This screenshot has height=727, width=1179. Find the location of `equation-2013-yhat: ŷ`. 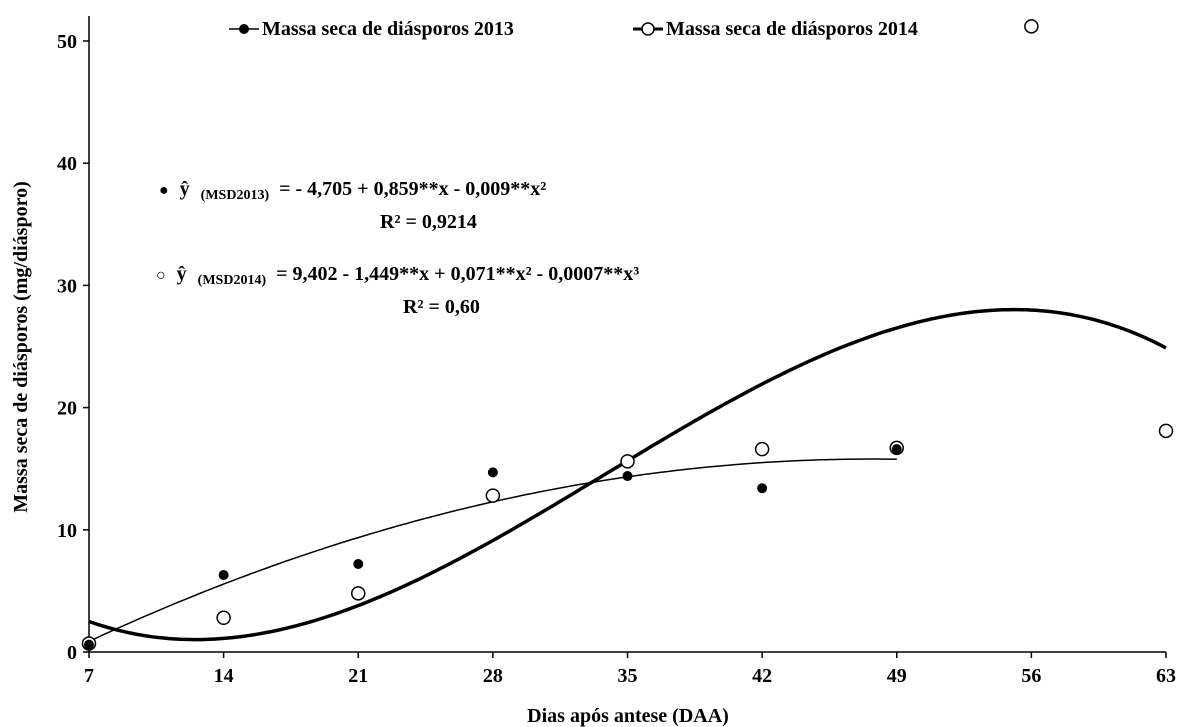

equation-2013-yhat: ŷ is located at coordinates (185, 189).